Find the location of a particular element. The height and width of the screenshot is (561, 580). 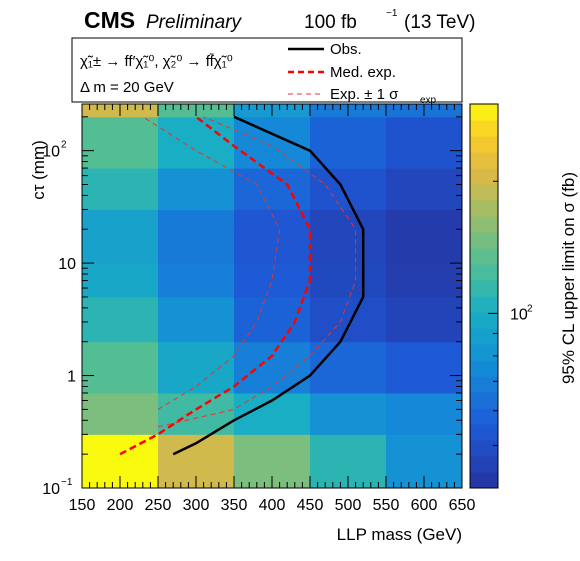

legend-band-subscript: exp is located at coordinates (428, 100).